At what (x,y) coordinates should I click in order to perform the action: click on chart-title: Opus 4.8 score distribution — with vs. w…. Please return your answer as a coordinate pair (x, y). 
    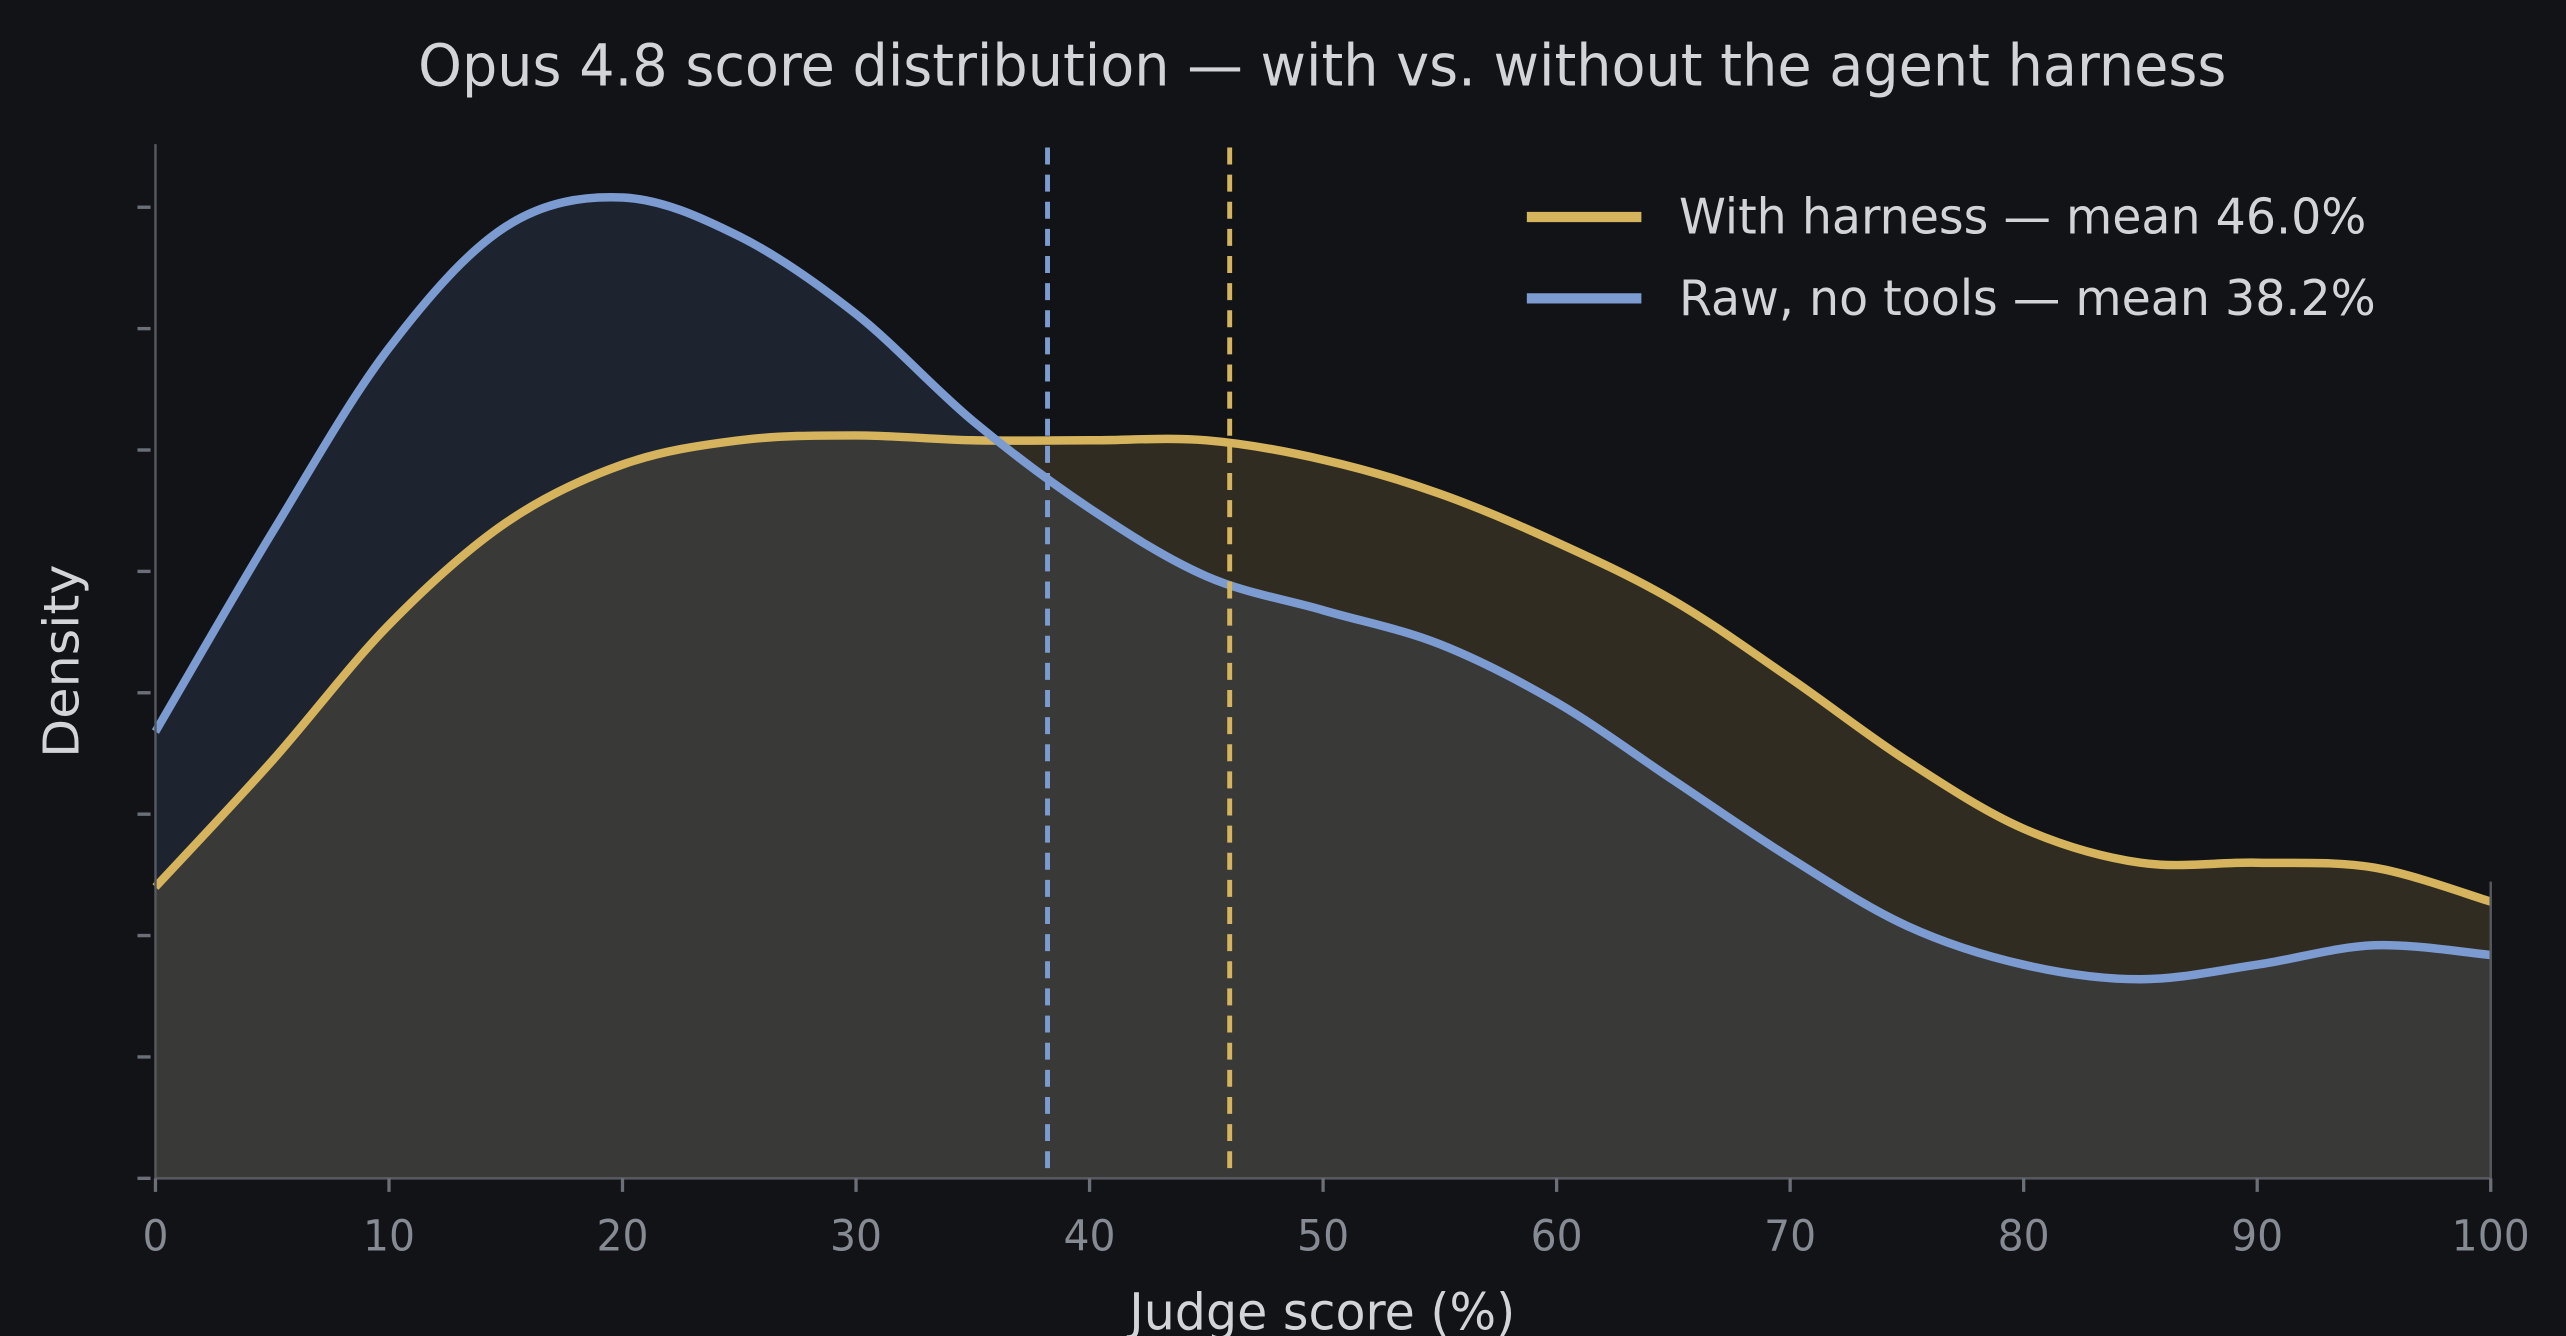
    Looking at the image, I should click on (1322, 65).